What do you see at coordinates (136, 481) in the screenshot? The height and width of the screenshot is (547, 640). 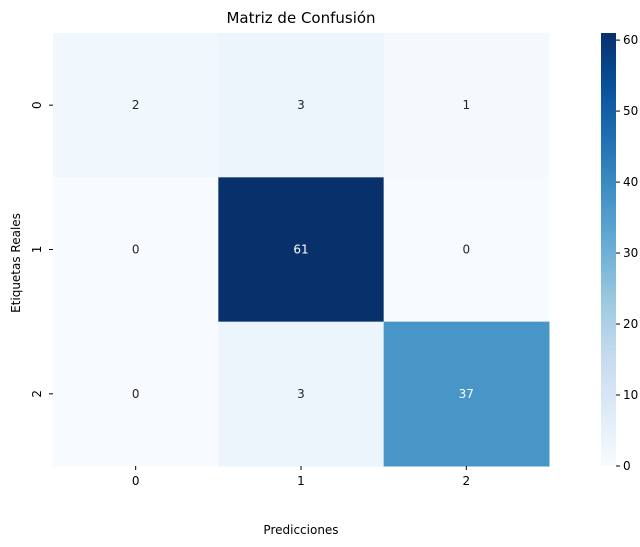 I see `x-tick-label: 0` at bounding box center [136, 481].